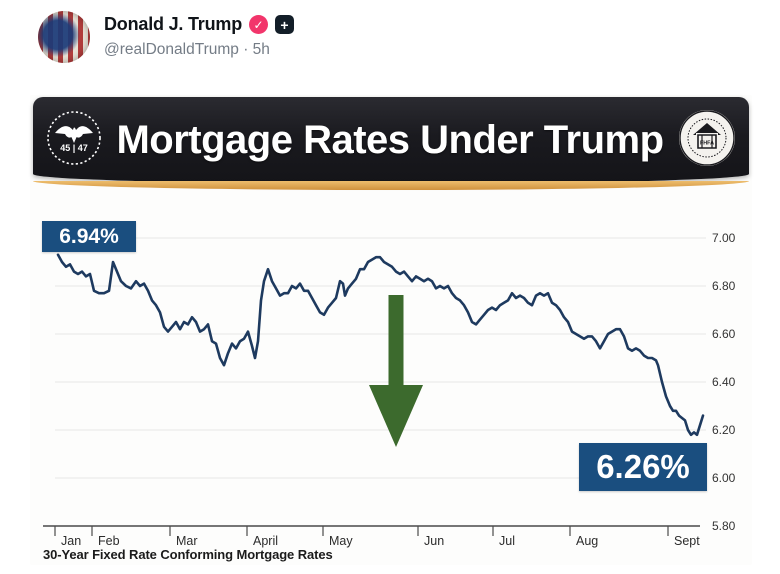 This screenshot has height=574, width=780. I want to click on end-rate-label: 6.26%, so click(643, 467).